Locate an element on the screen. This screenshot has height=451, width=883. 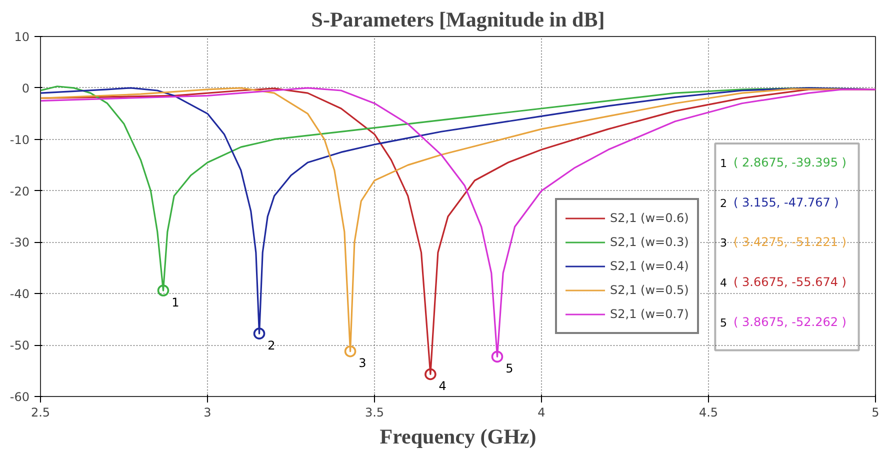
annotation: ( 2.8675, -39.395 ) is located at coordinates (790, 163).